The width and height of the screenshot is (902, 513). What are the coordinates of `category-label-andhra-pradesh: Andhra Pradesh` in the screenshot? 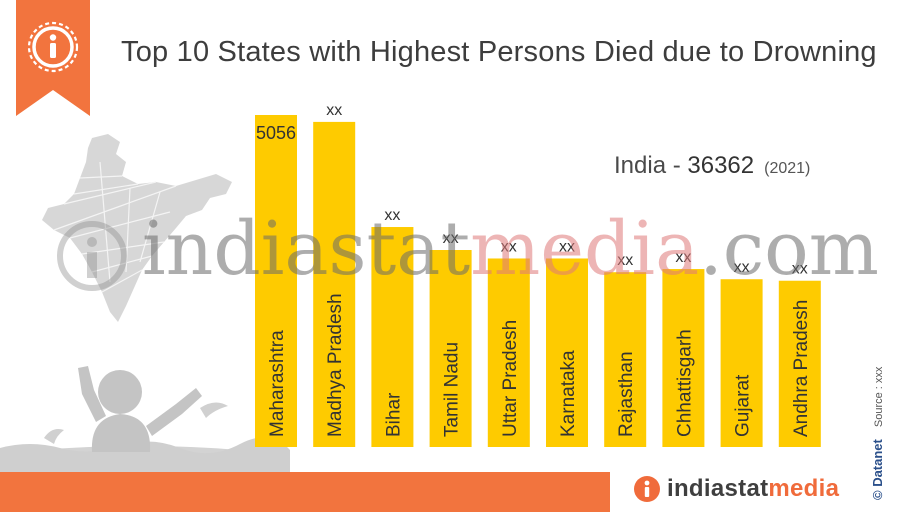 It's located at (801, 368).